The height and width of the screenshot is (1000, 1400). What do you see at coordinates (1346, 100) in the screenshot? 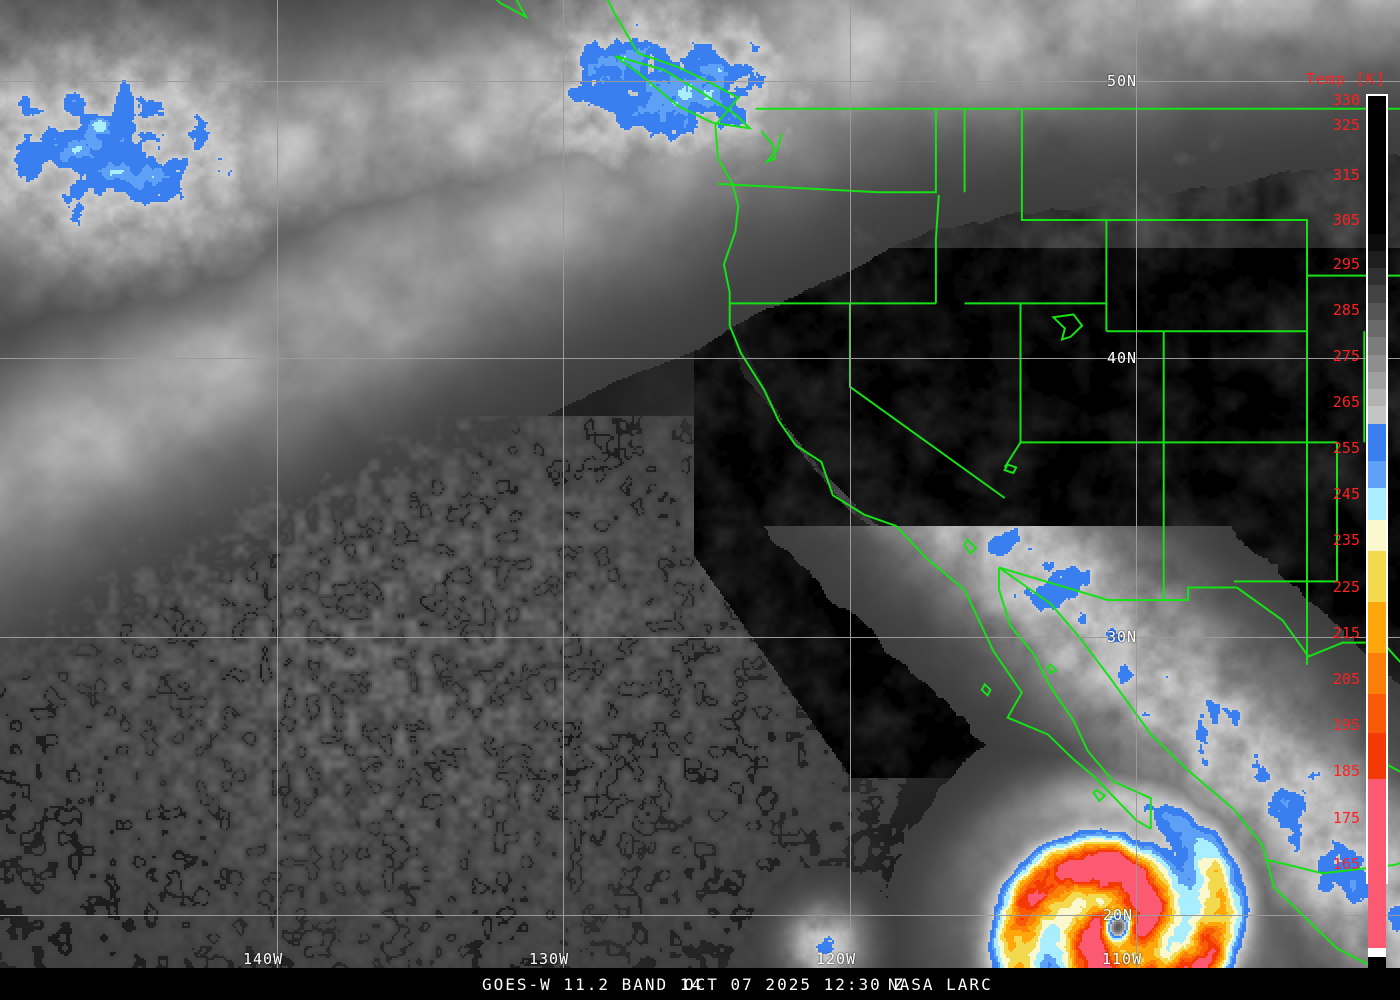
I see `colorbar-tick: 330` at bounding box center [1346, 100].